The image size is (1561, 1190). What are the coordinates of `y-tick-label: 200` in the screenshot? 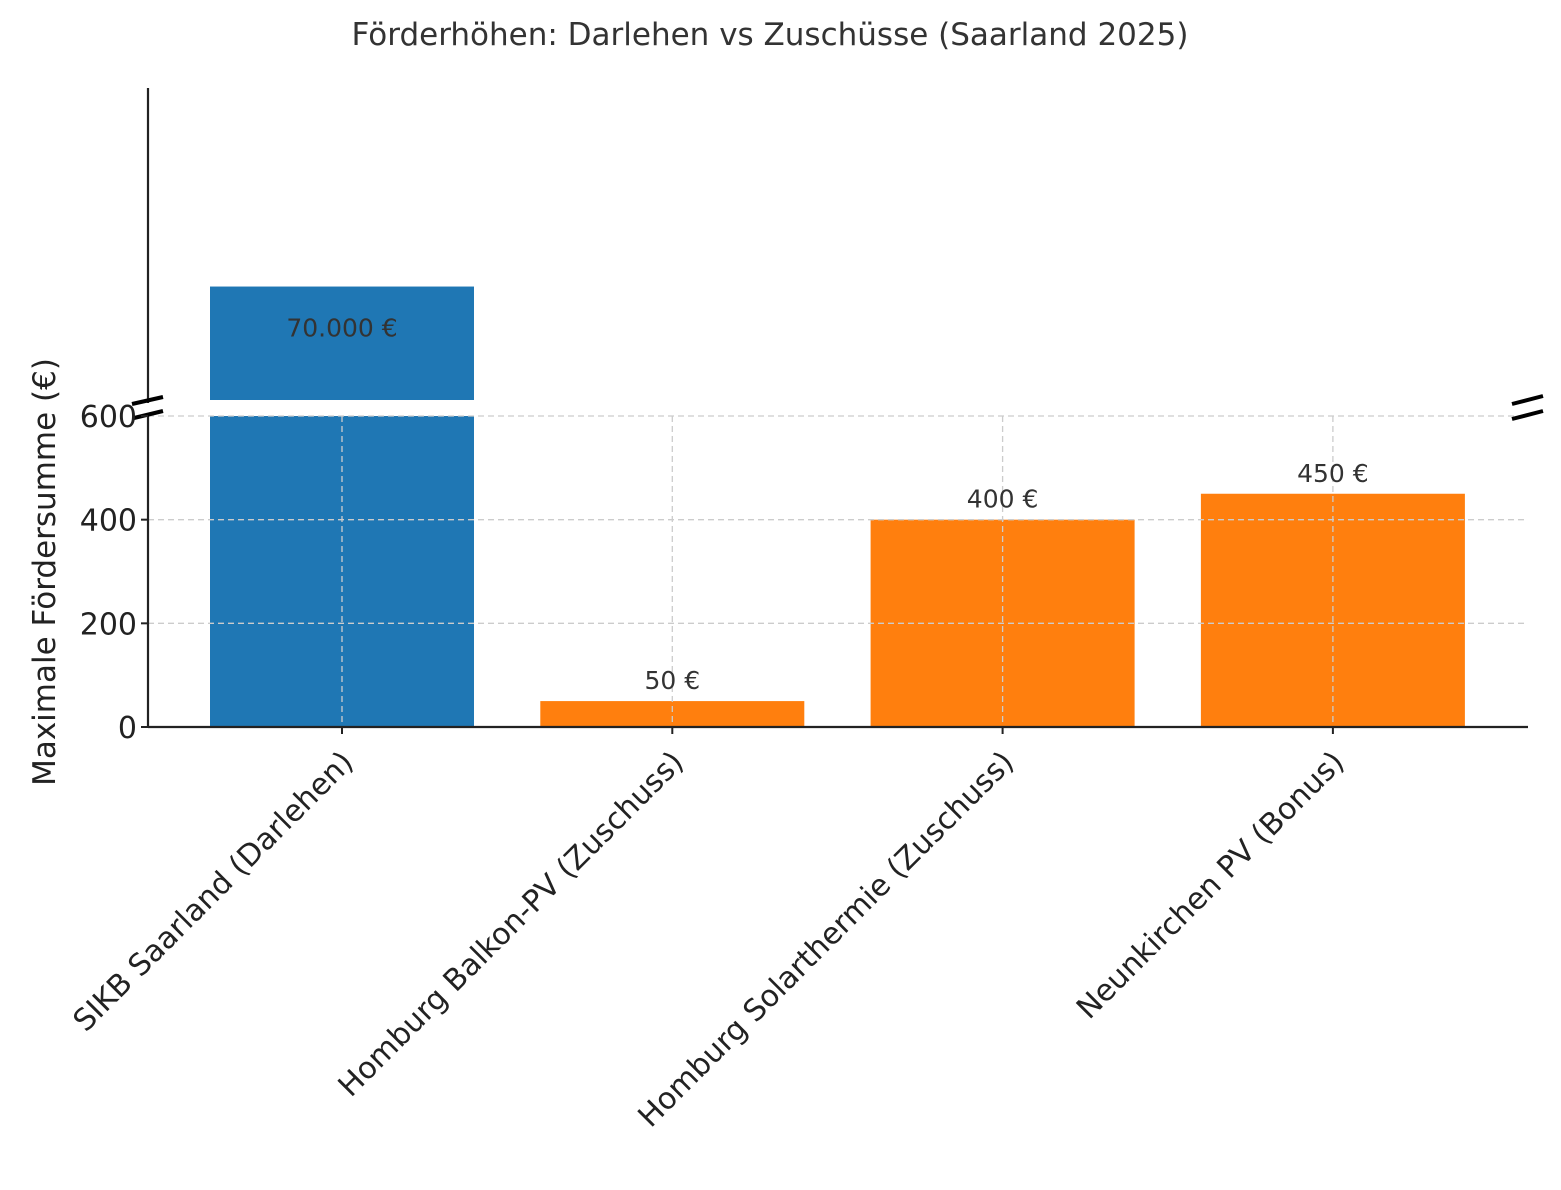 It's located at (108, 624).